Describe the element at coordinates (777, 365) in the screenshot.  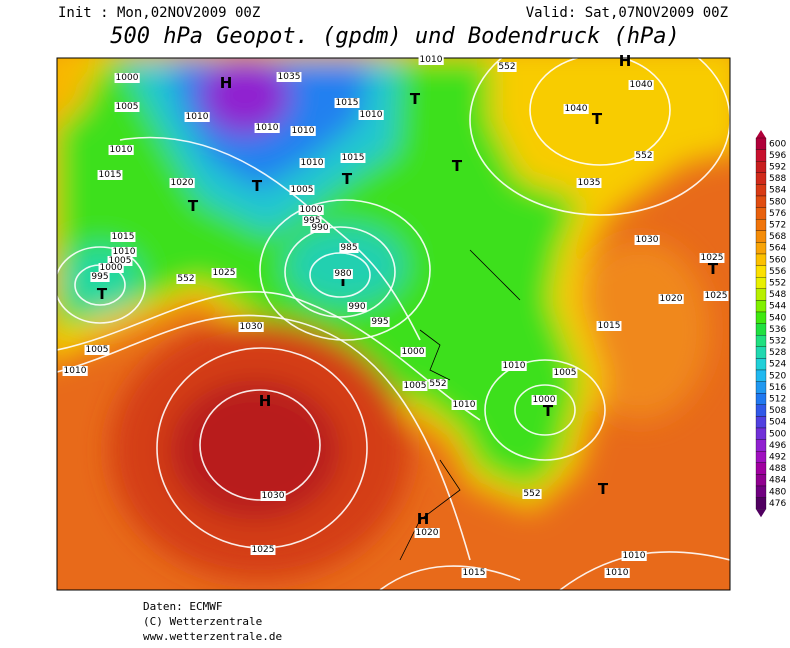
I see `colorbar-label: 524` at that location.